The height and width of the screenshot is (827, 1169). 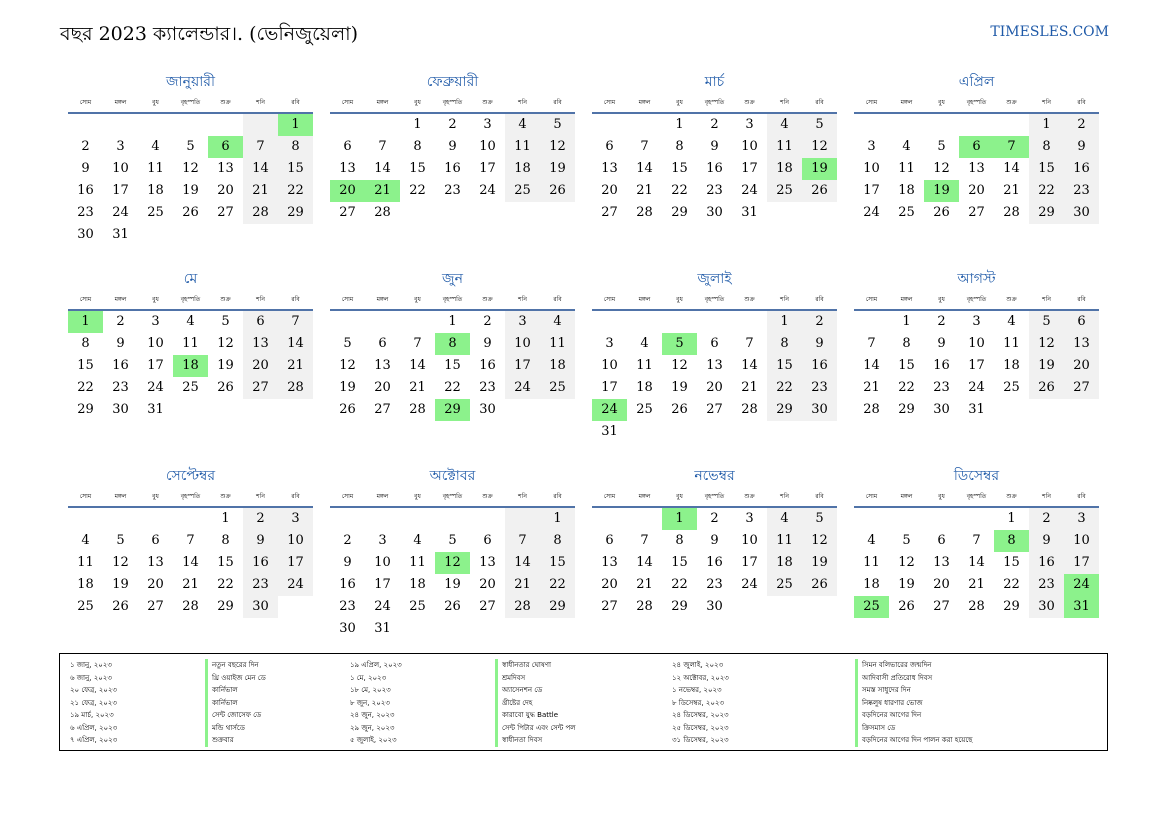 What do you see at coordinates (368, 677) in the screenshot?
I see `legend-date: ১ মে, ২০২৩` at bounding box center [368, 677].